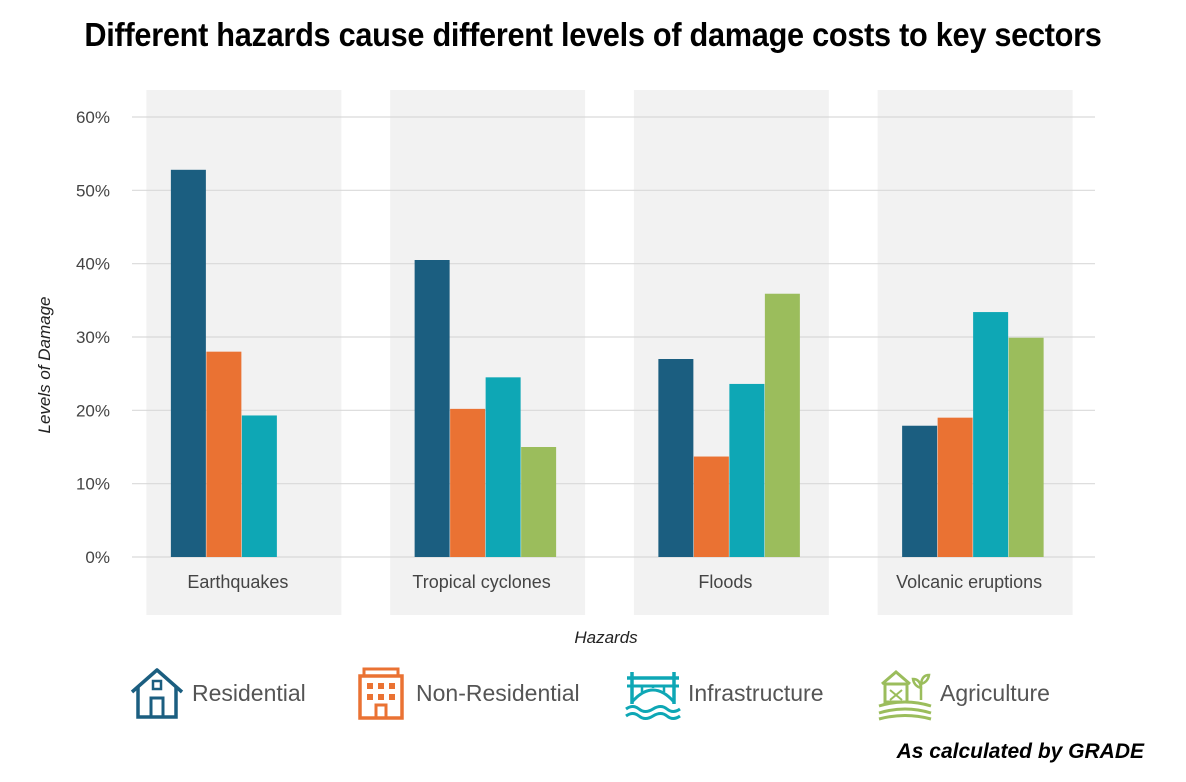  Describe the element at coordinates (1020, 751) in the screenshot. I see `footnote: As calculated by GRADE` at that location.